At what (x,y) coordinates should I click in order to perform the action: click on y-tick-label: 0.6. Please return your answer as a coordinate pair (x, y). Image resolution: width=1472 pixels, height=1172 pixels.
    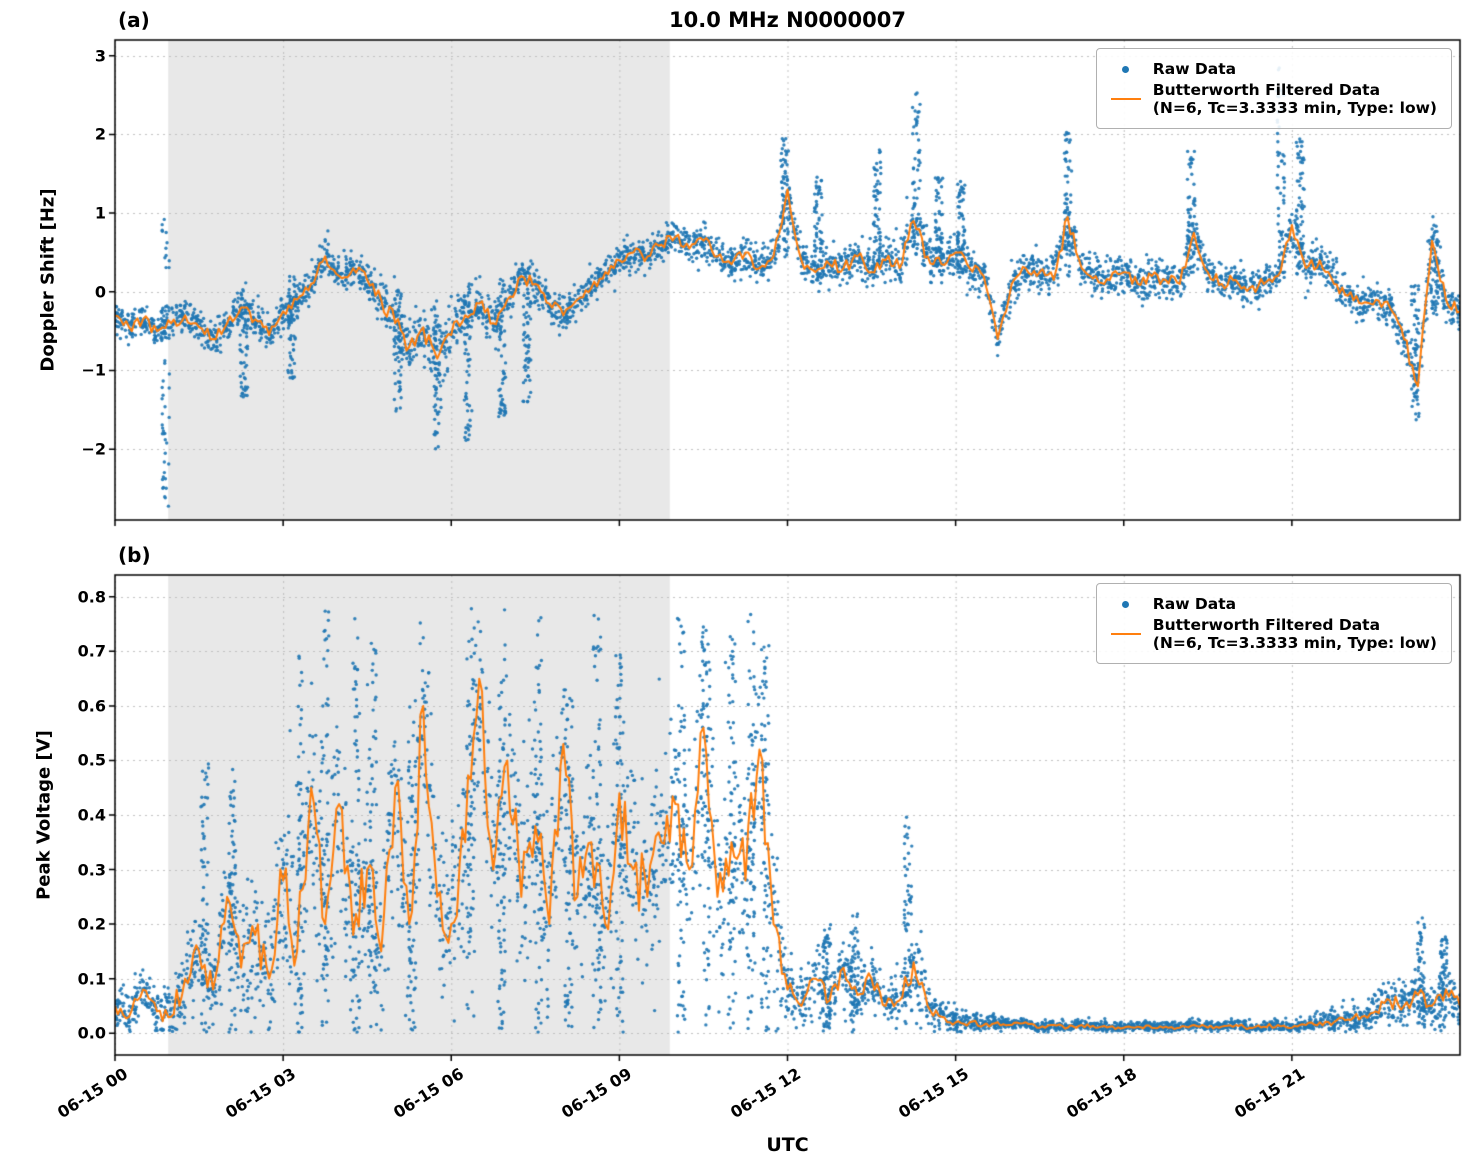
    Looking at the image, I should click on (91, 706).